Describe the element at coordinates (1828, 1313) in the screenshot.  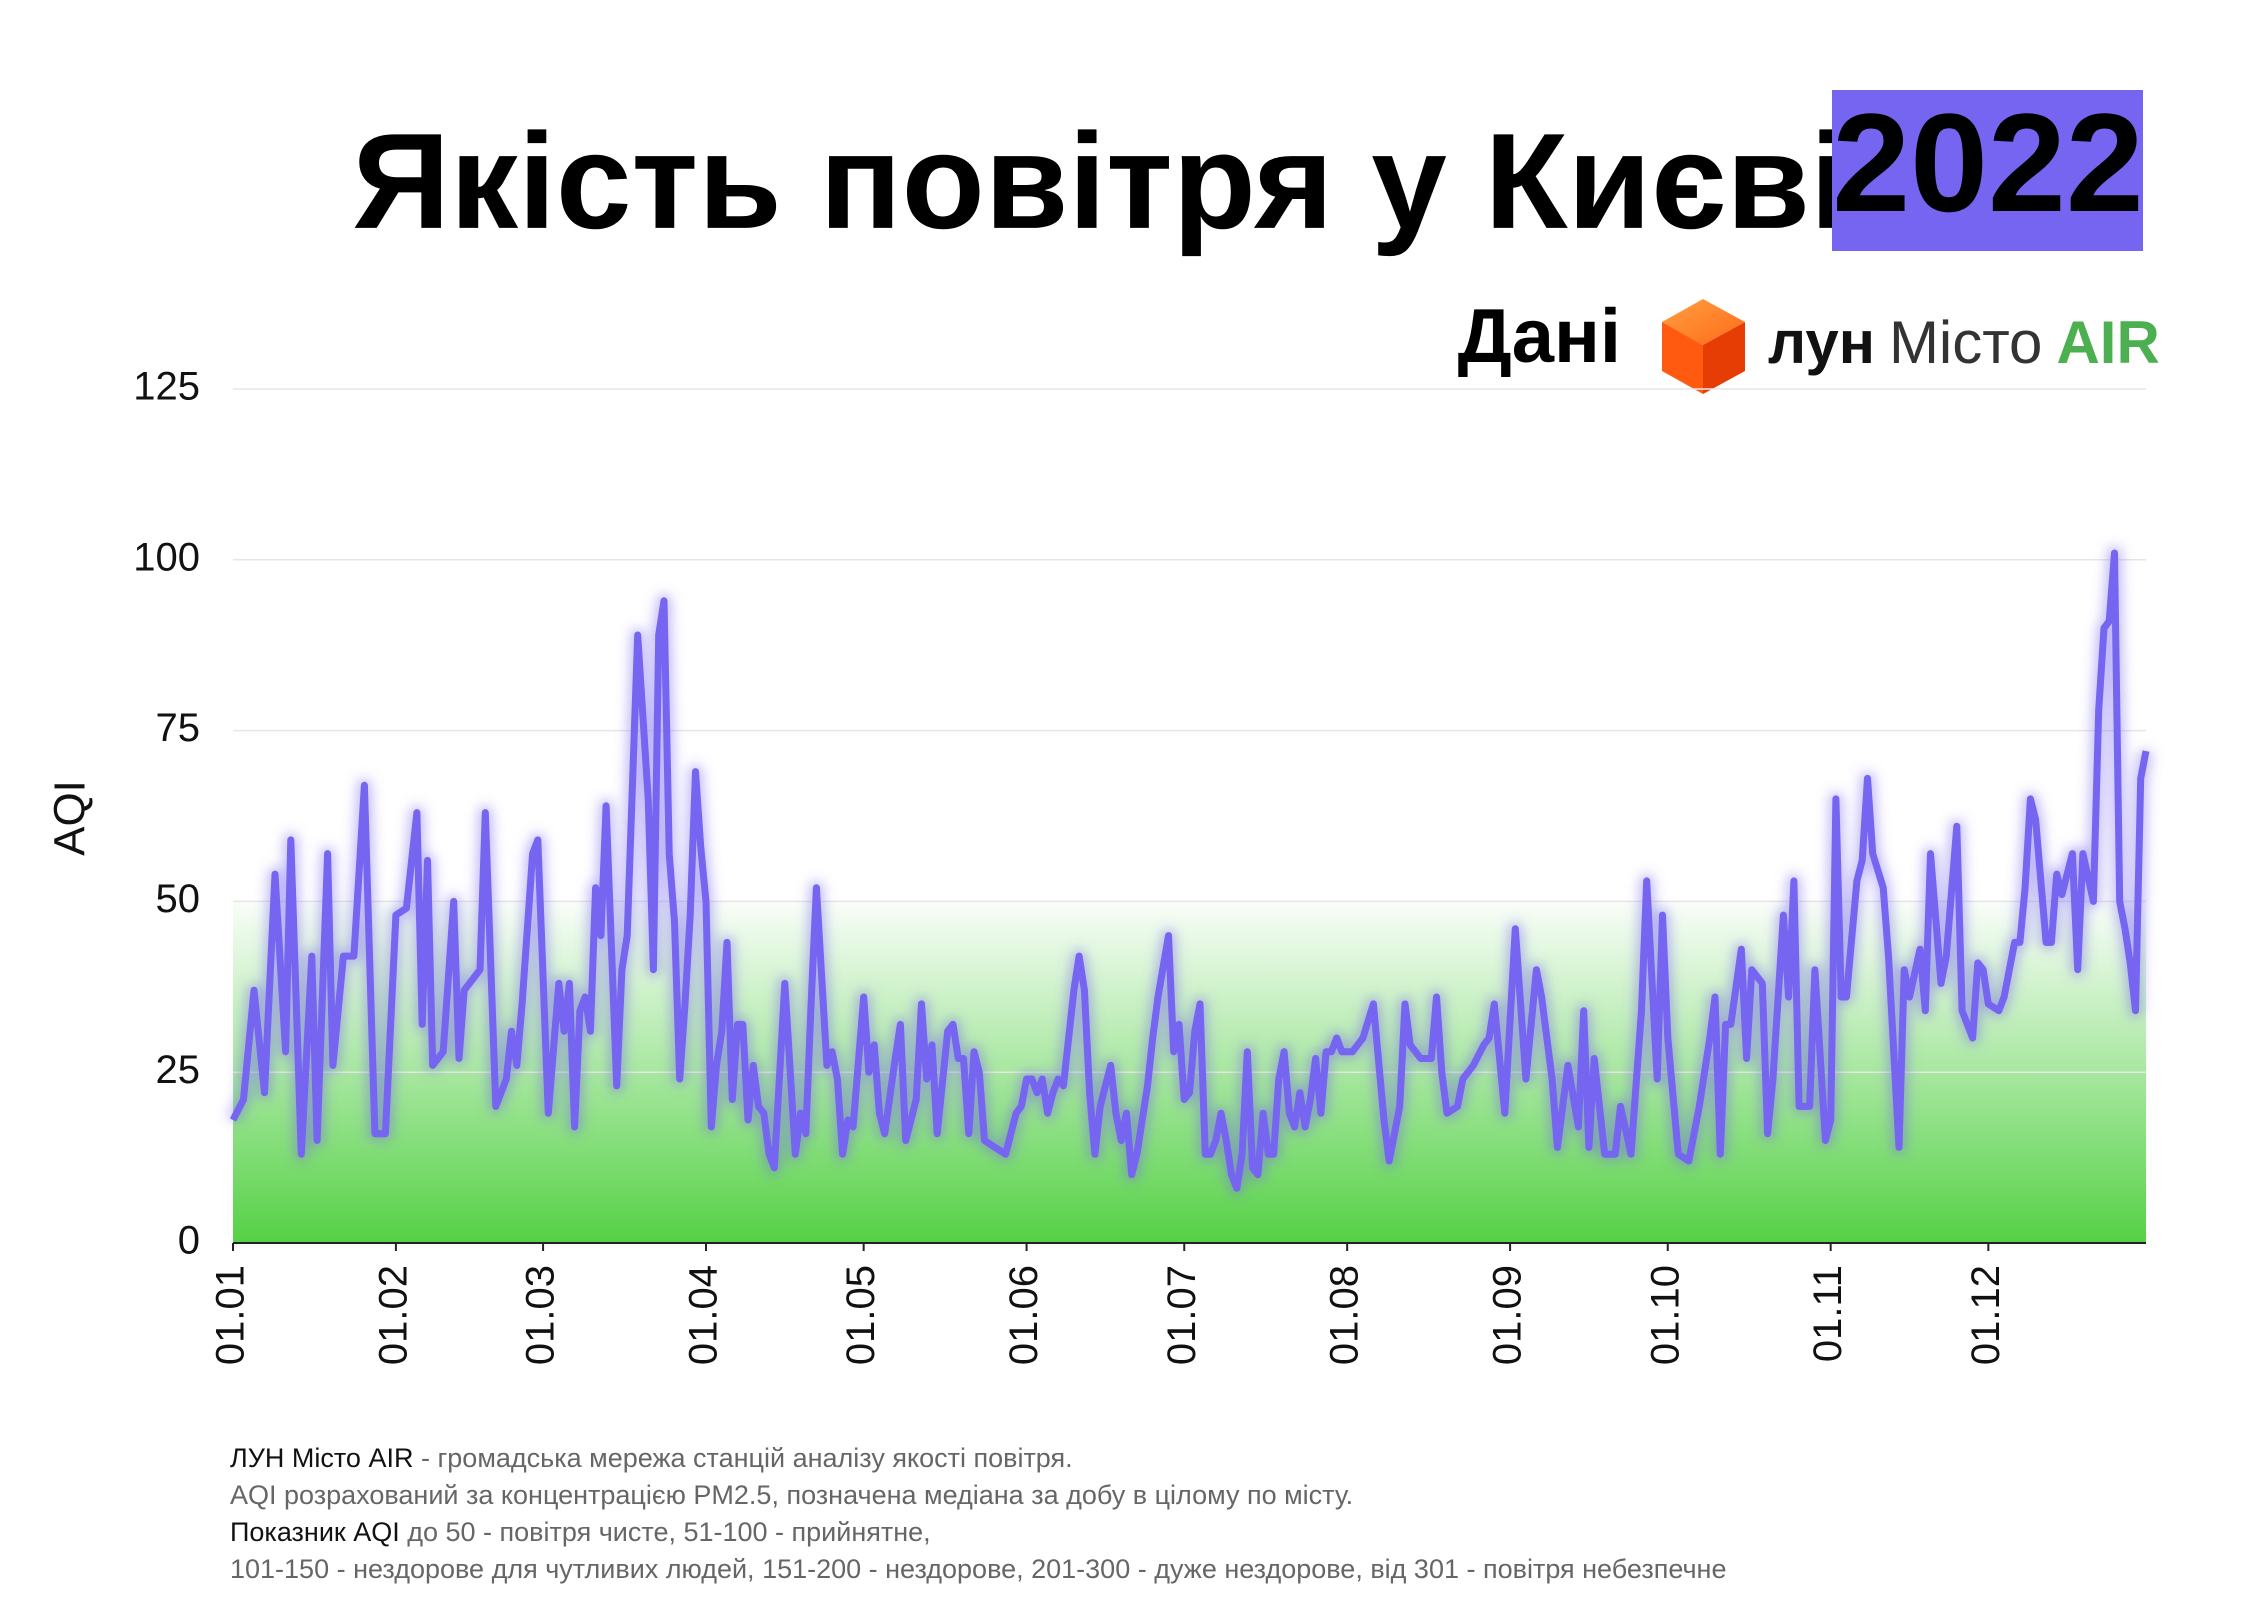
I see `x-tick-label: 01.11` at that location.